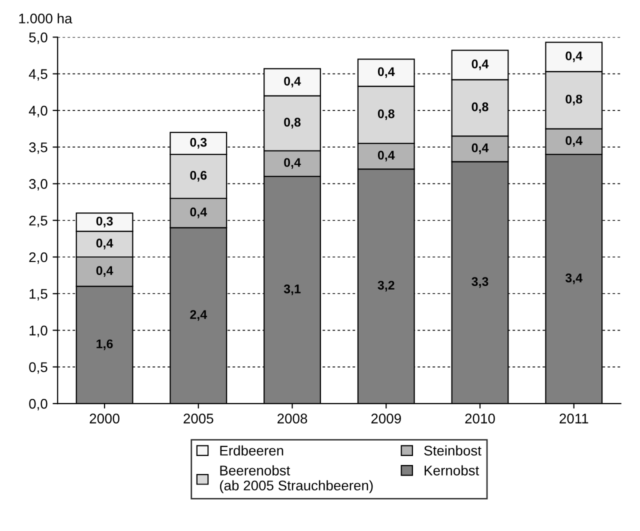  I want to click on x-tick-label: 2008, so click(293, 419).